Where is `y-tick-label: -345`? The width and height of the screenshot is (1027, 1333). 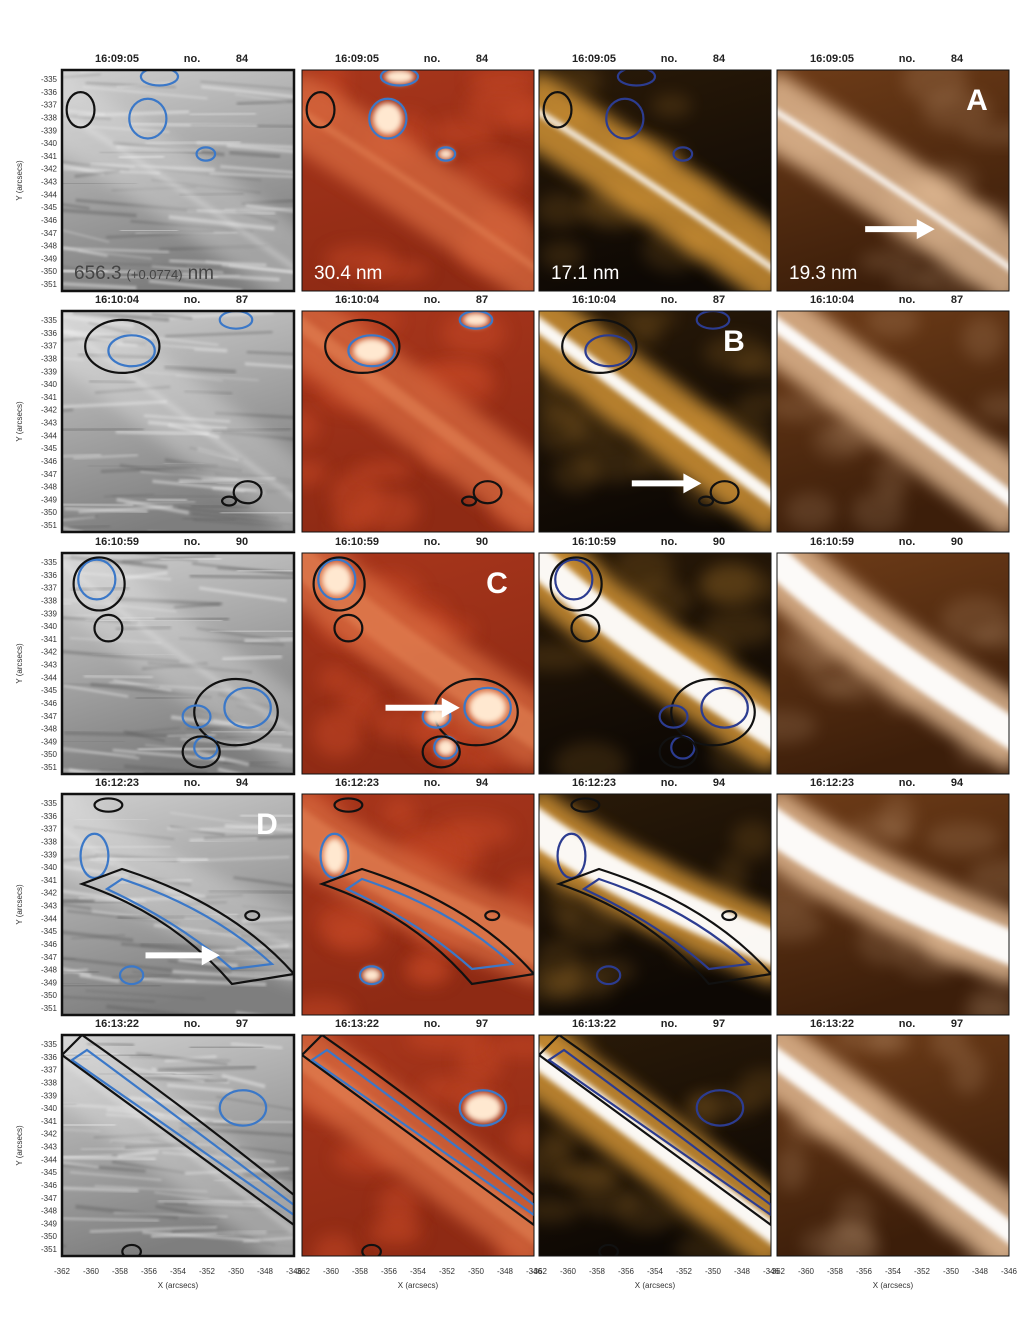
y-tick-label: -345 is located at coordinates (49, 931).